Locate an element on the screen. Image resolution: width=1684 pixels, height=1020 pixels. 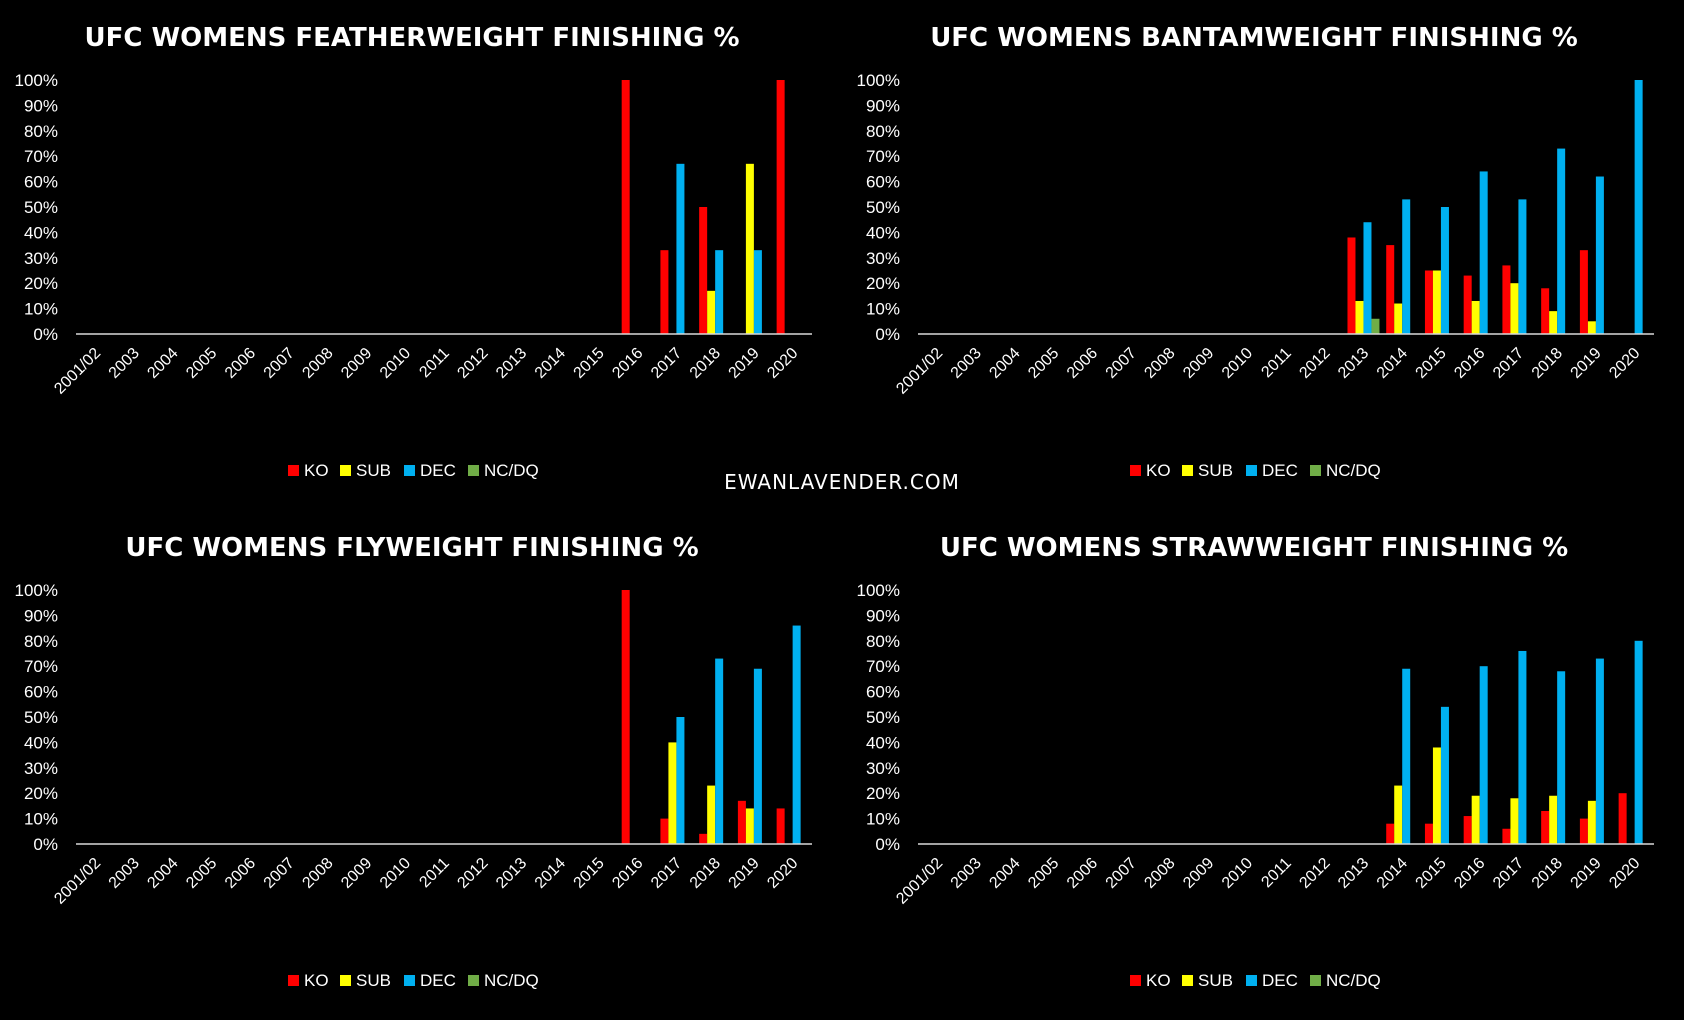
legend-label-ncdq: NC/DQ is located at coordinates (511, 470).